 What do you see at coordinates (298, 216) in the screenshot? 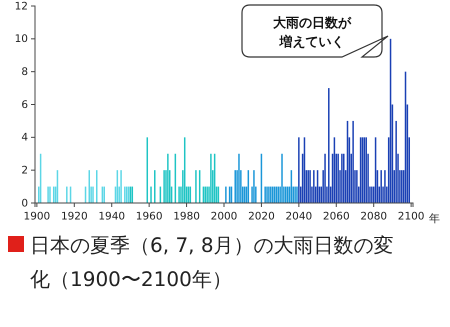
I see `x-tick-label: 2040` at bounding box center [298, 216].